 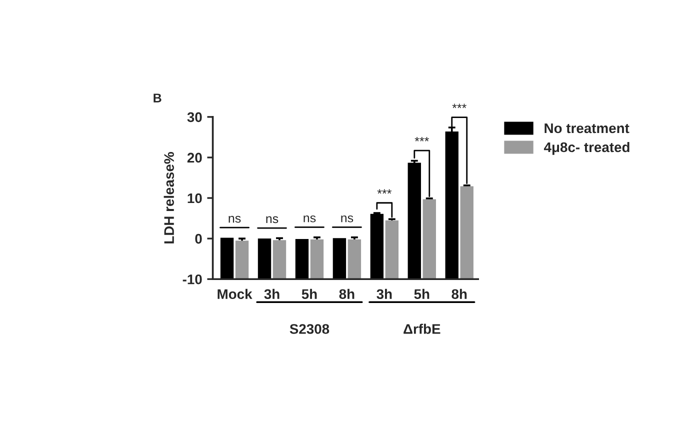 What do you see at coordinates (194, 157) in the screenshot?
I see `y-tick-label: 20` at bounding box center [194, 157].